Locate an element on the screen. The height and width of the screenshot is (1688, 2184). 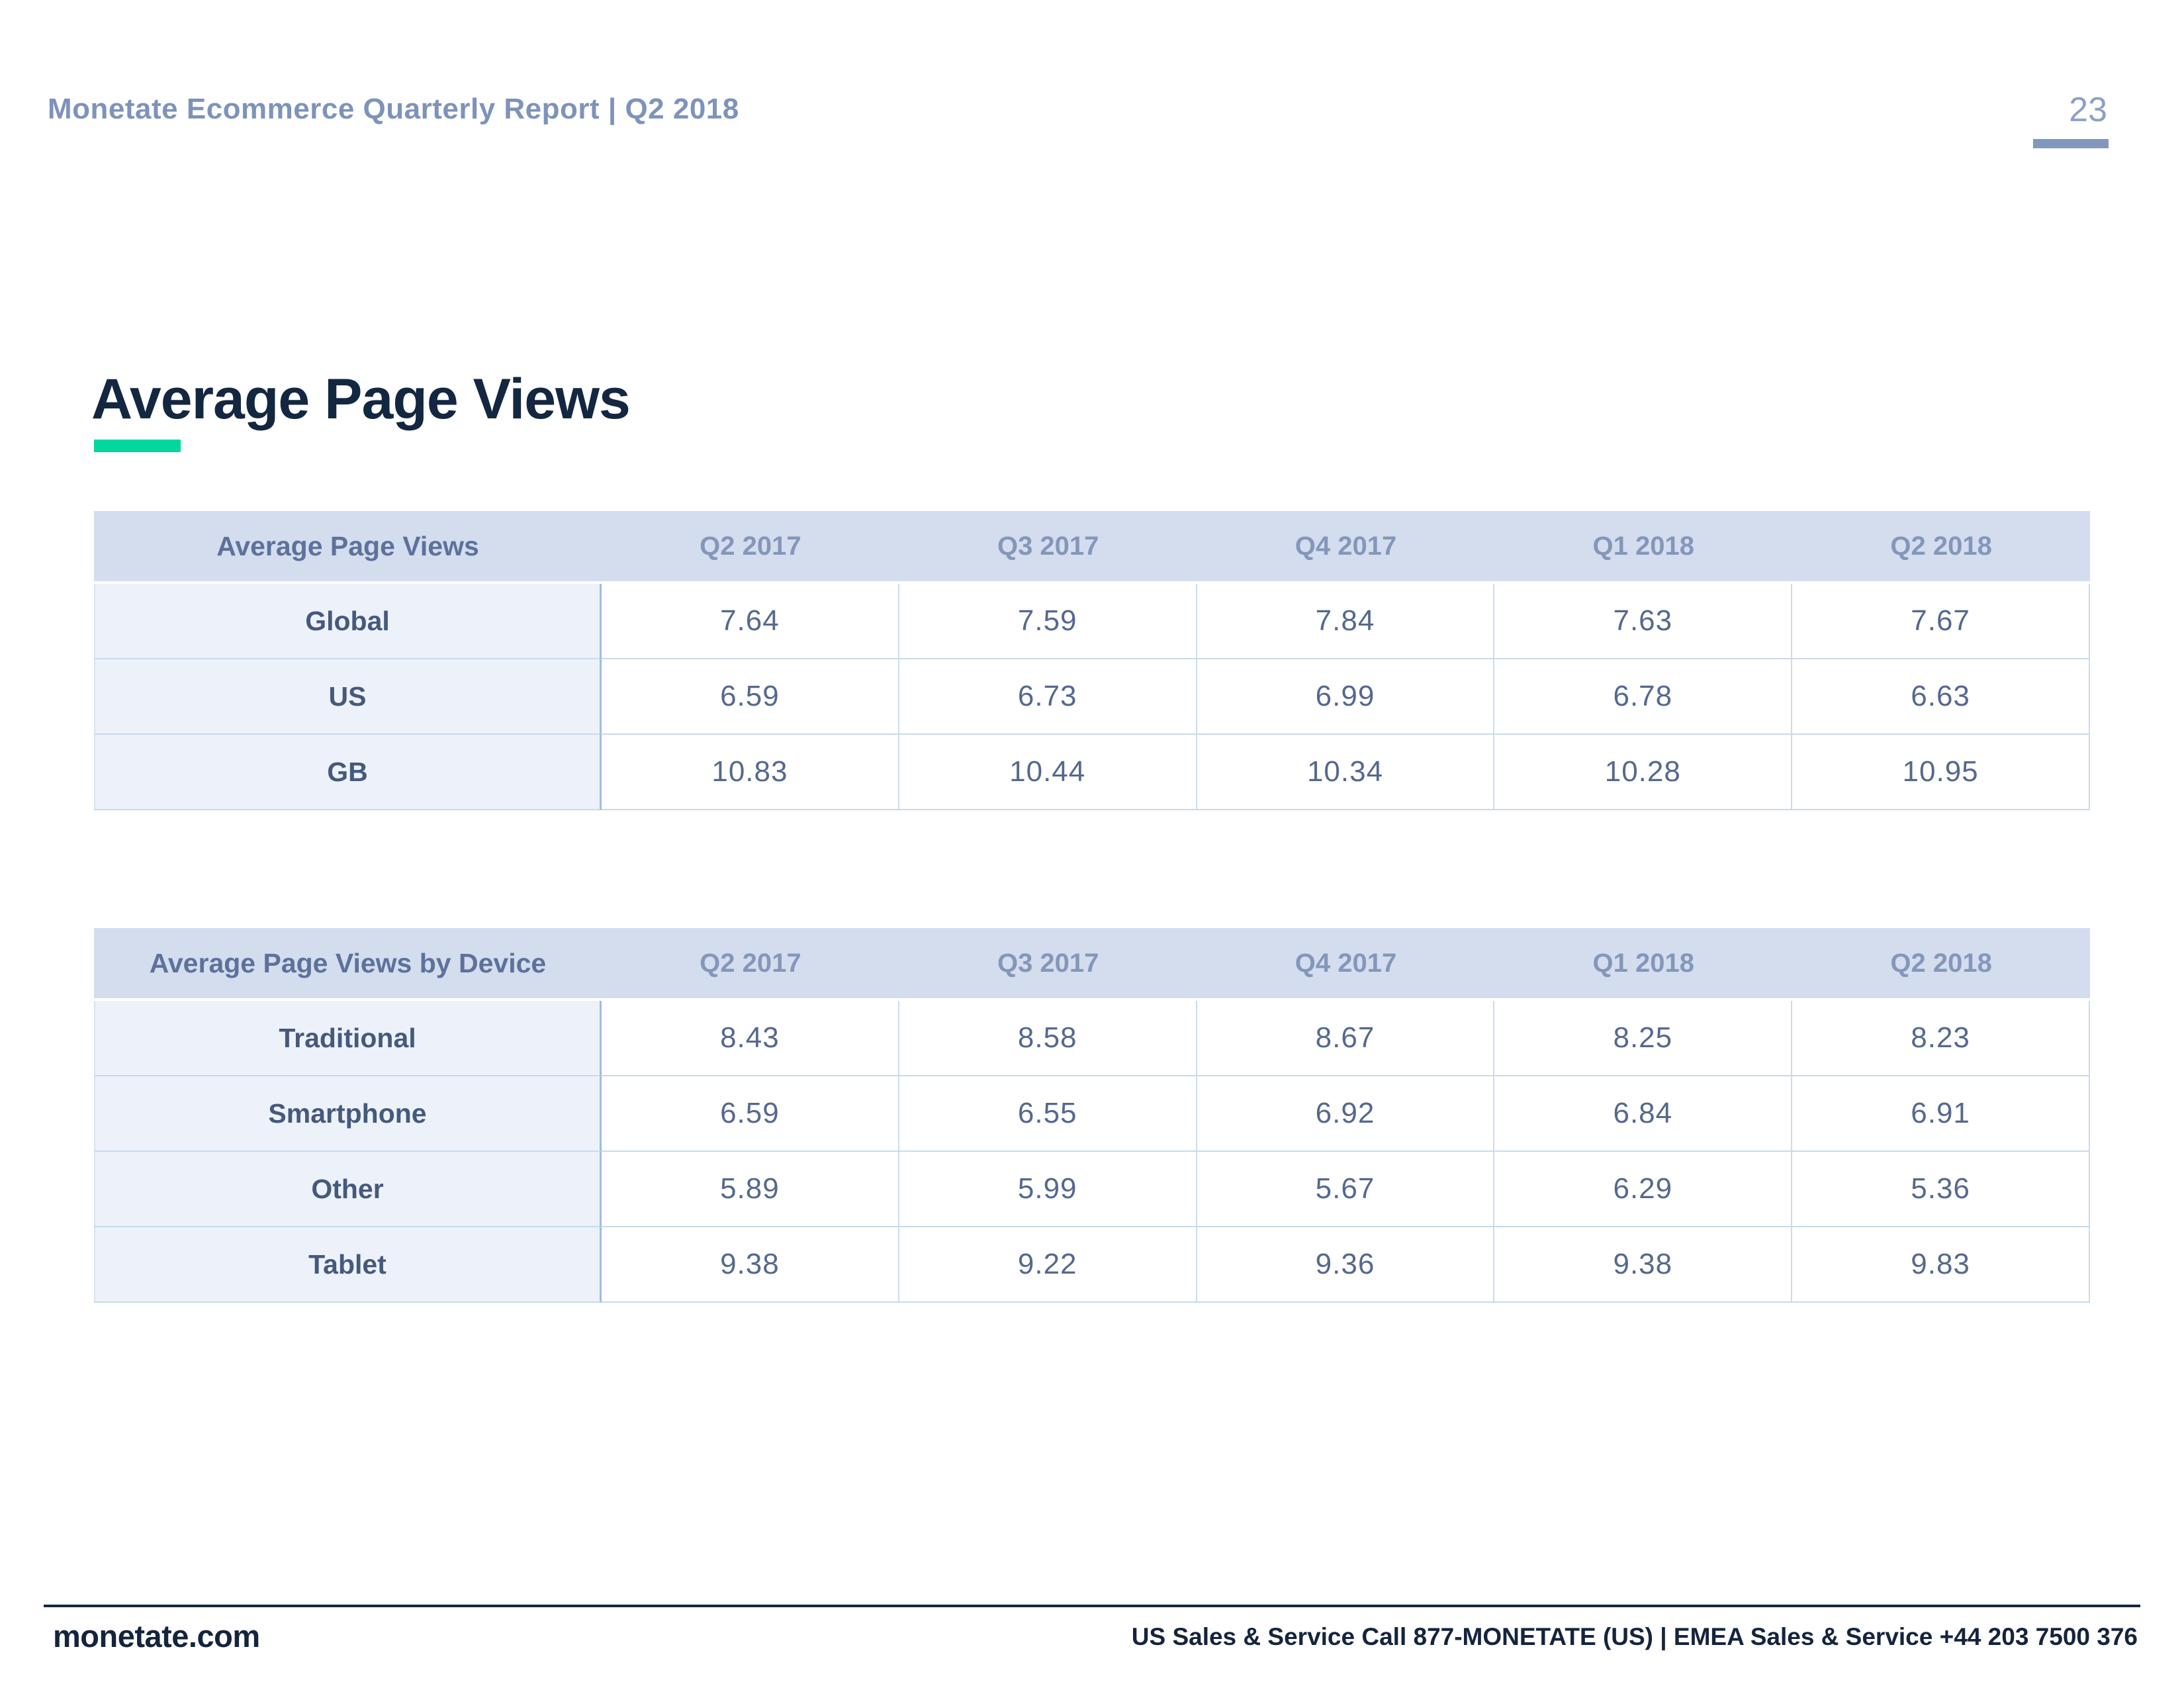
table-title-header: Average Page Views by Device is located at coordinates (348, 964).